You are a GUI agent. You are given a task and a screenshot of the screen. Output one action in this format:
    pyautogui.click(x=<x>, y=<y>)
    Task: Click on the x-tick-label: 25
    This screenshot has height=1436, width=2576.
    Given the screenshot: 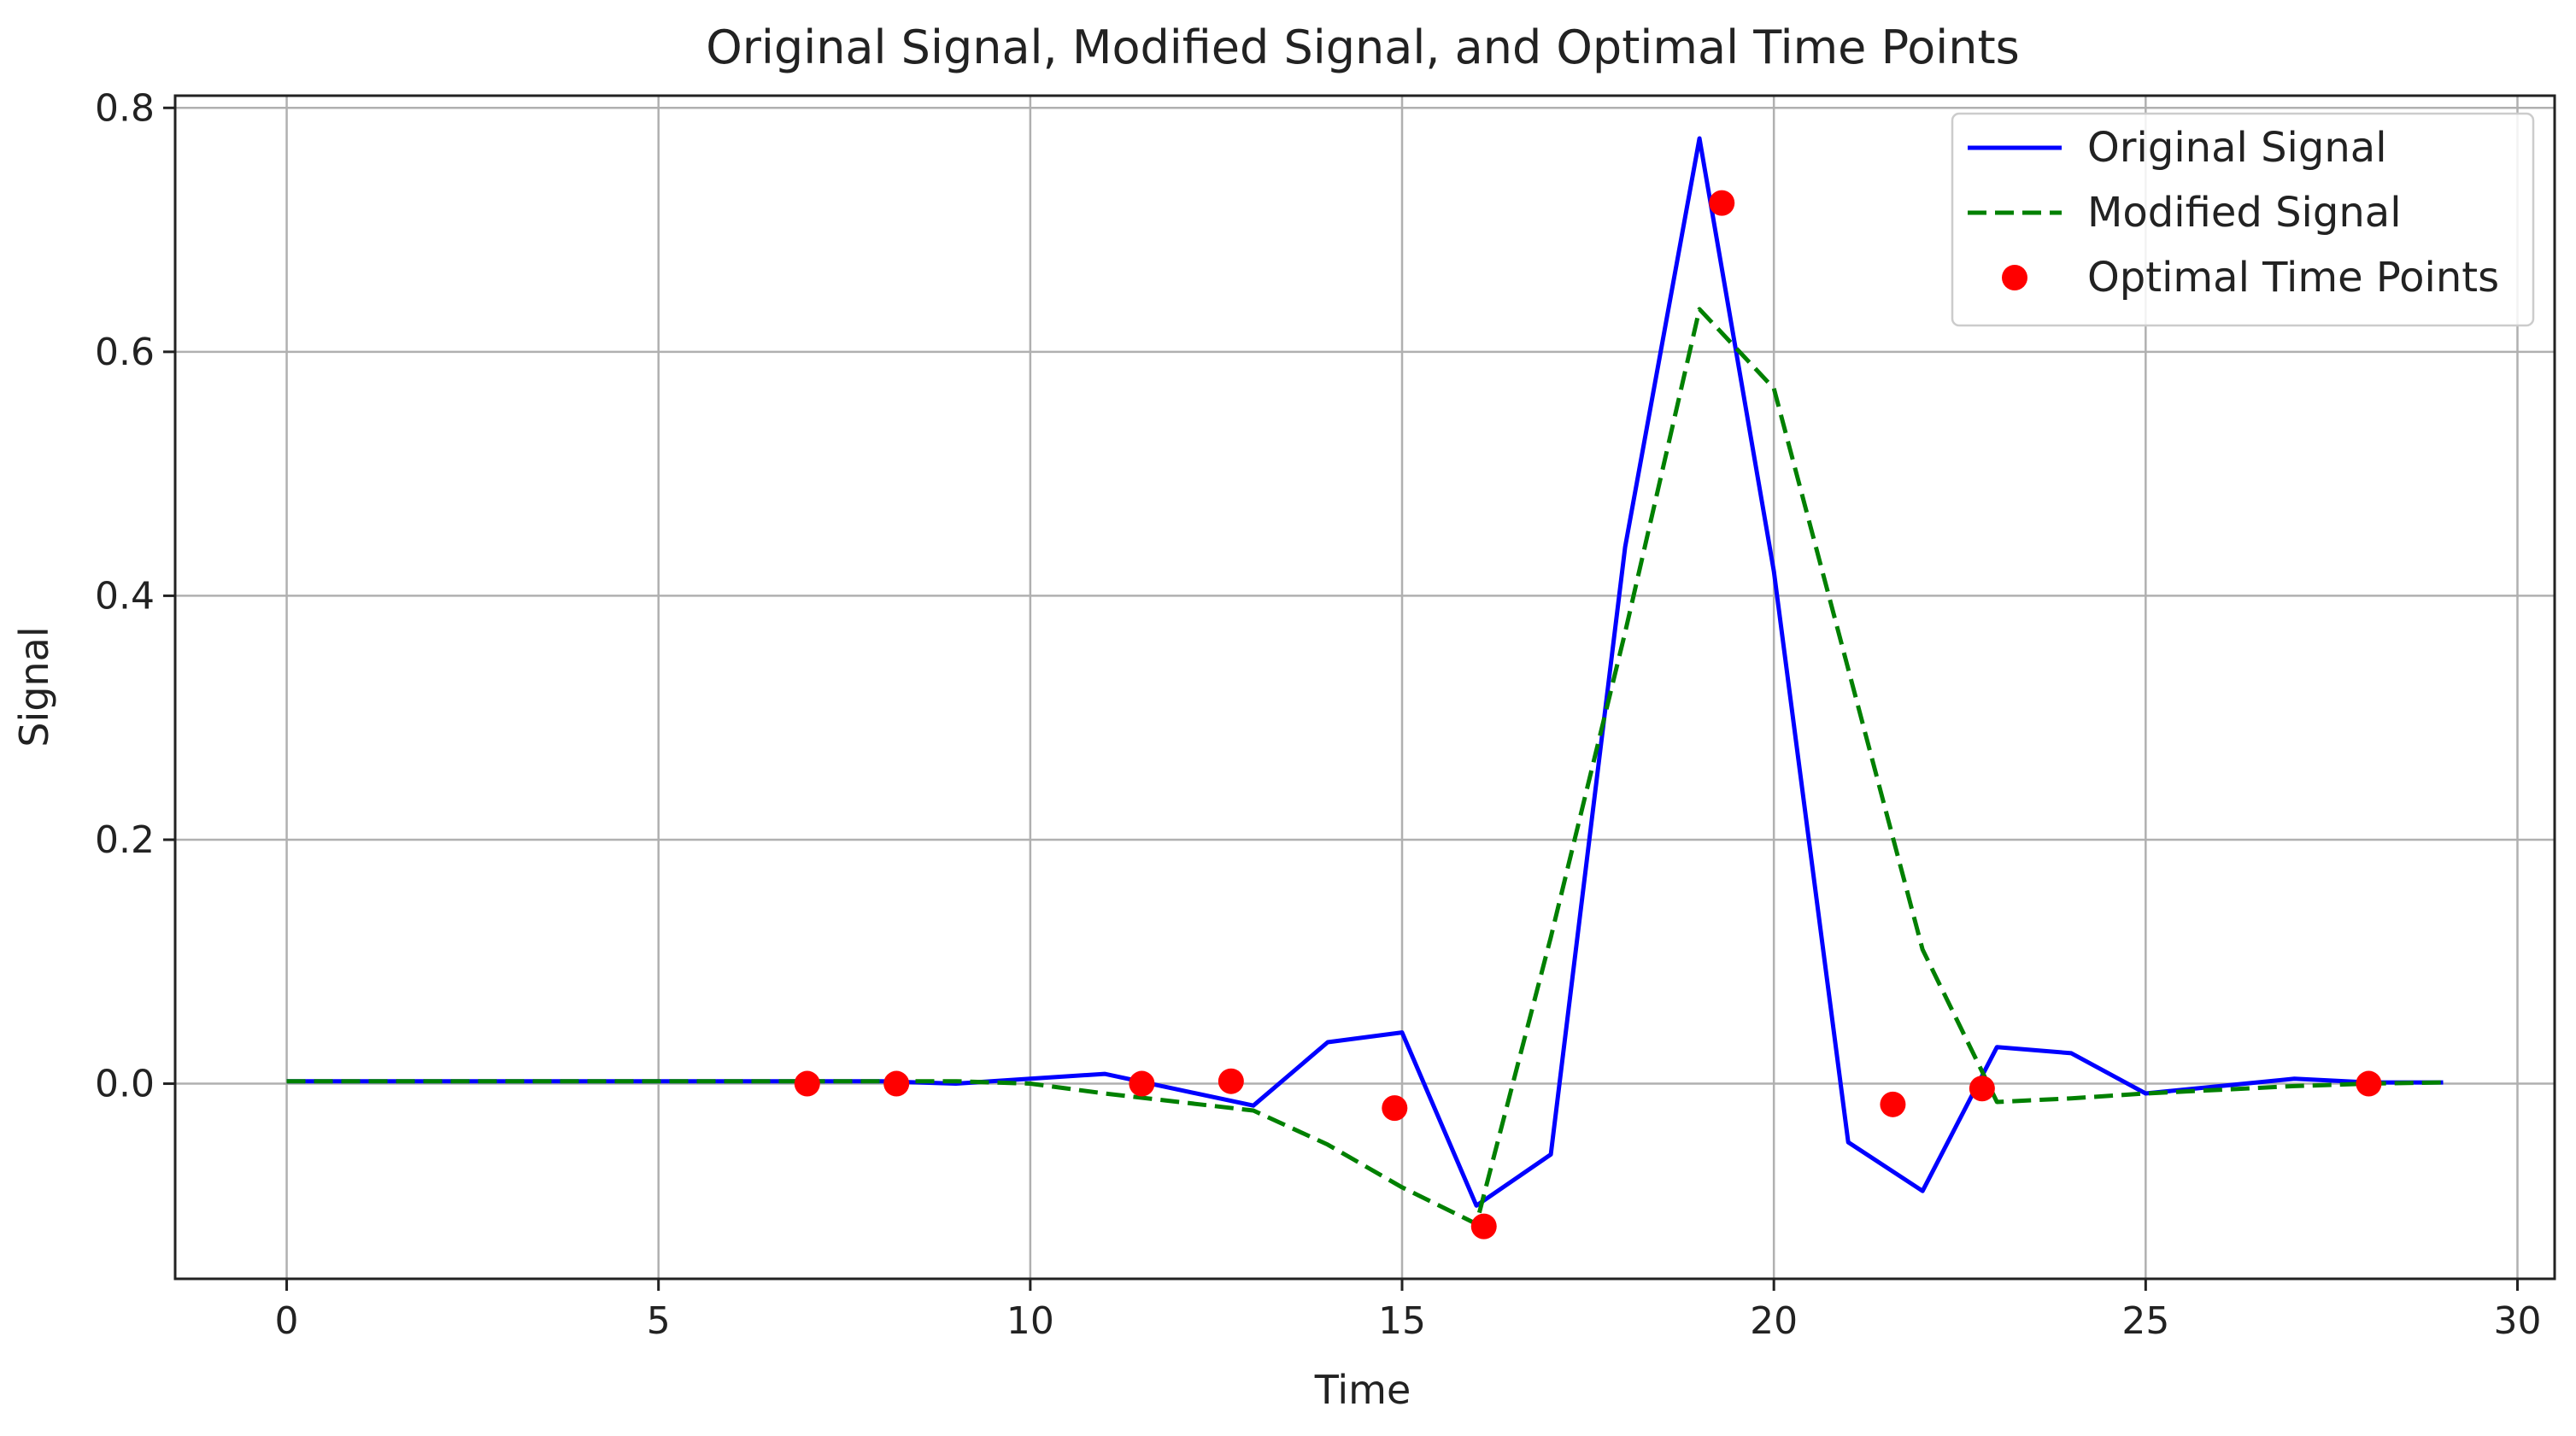 What is the action you would take?
    pyautogui.click(x=2145, y=1321)
    